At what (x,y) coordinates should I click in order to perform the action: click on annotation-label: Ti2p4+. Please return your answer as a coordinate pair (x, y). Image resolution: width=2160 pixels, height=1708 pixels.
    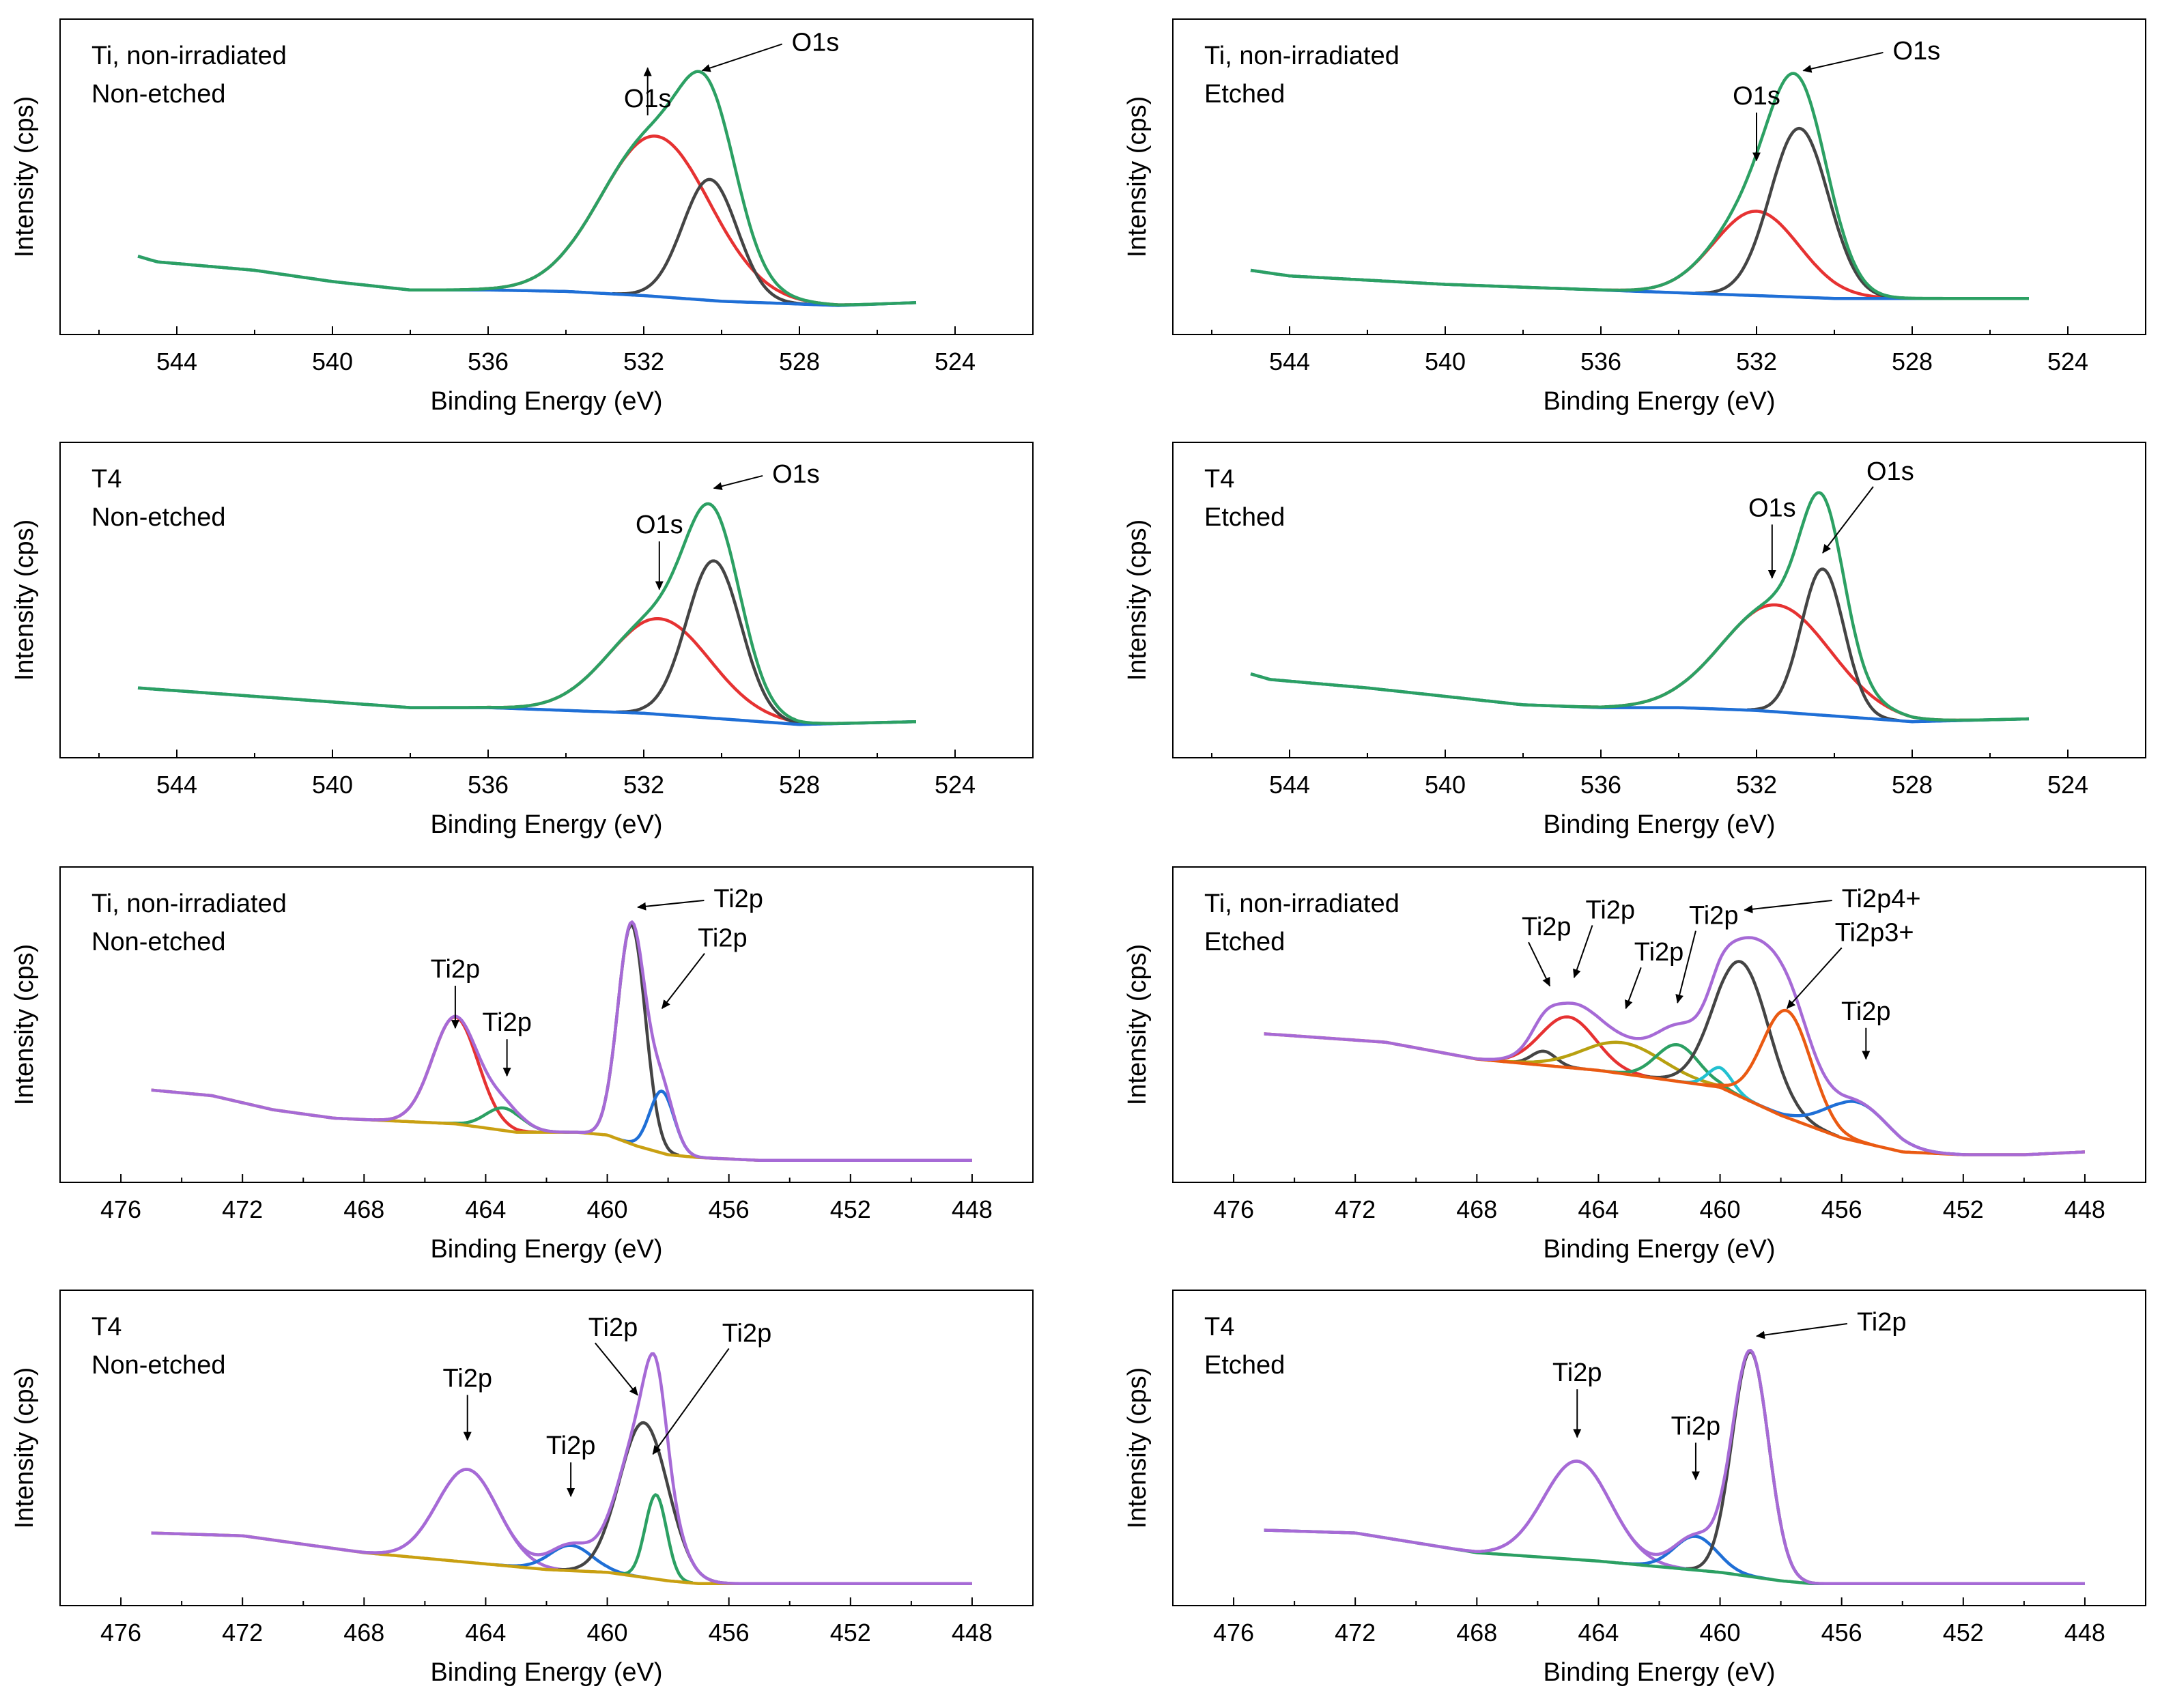
    Looking at the image, I should click on (1881, 899).